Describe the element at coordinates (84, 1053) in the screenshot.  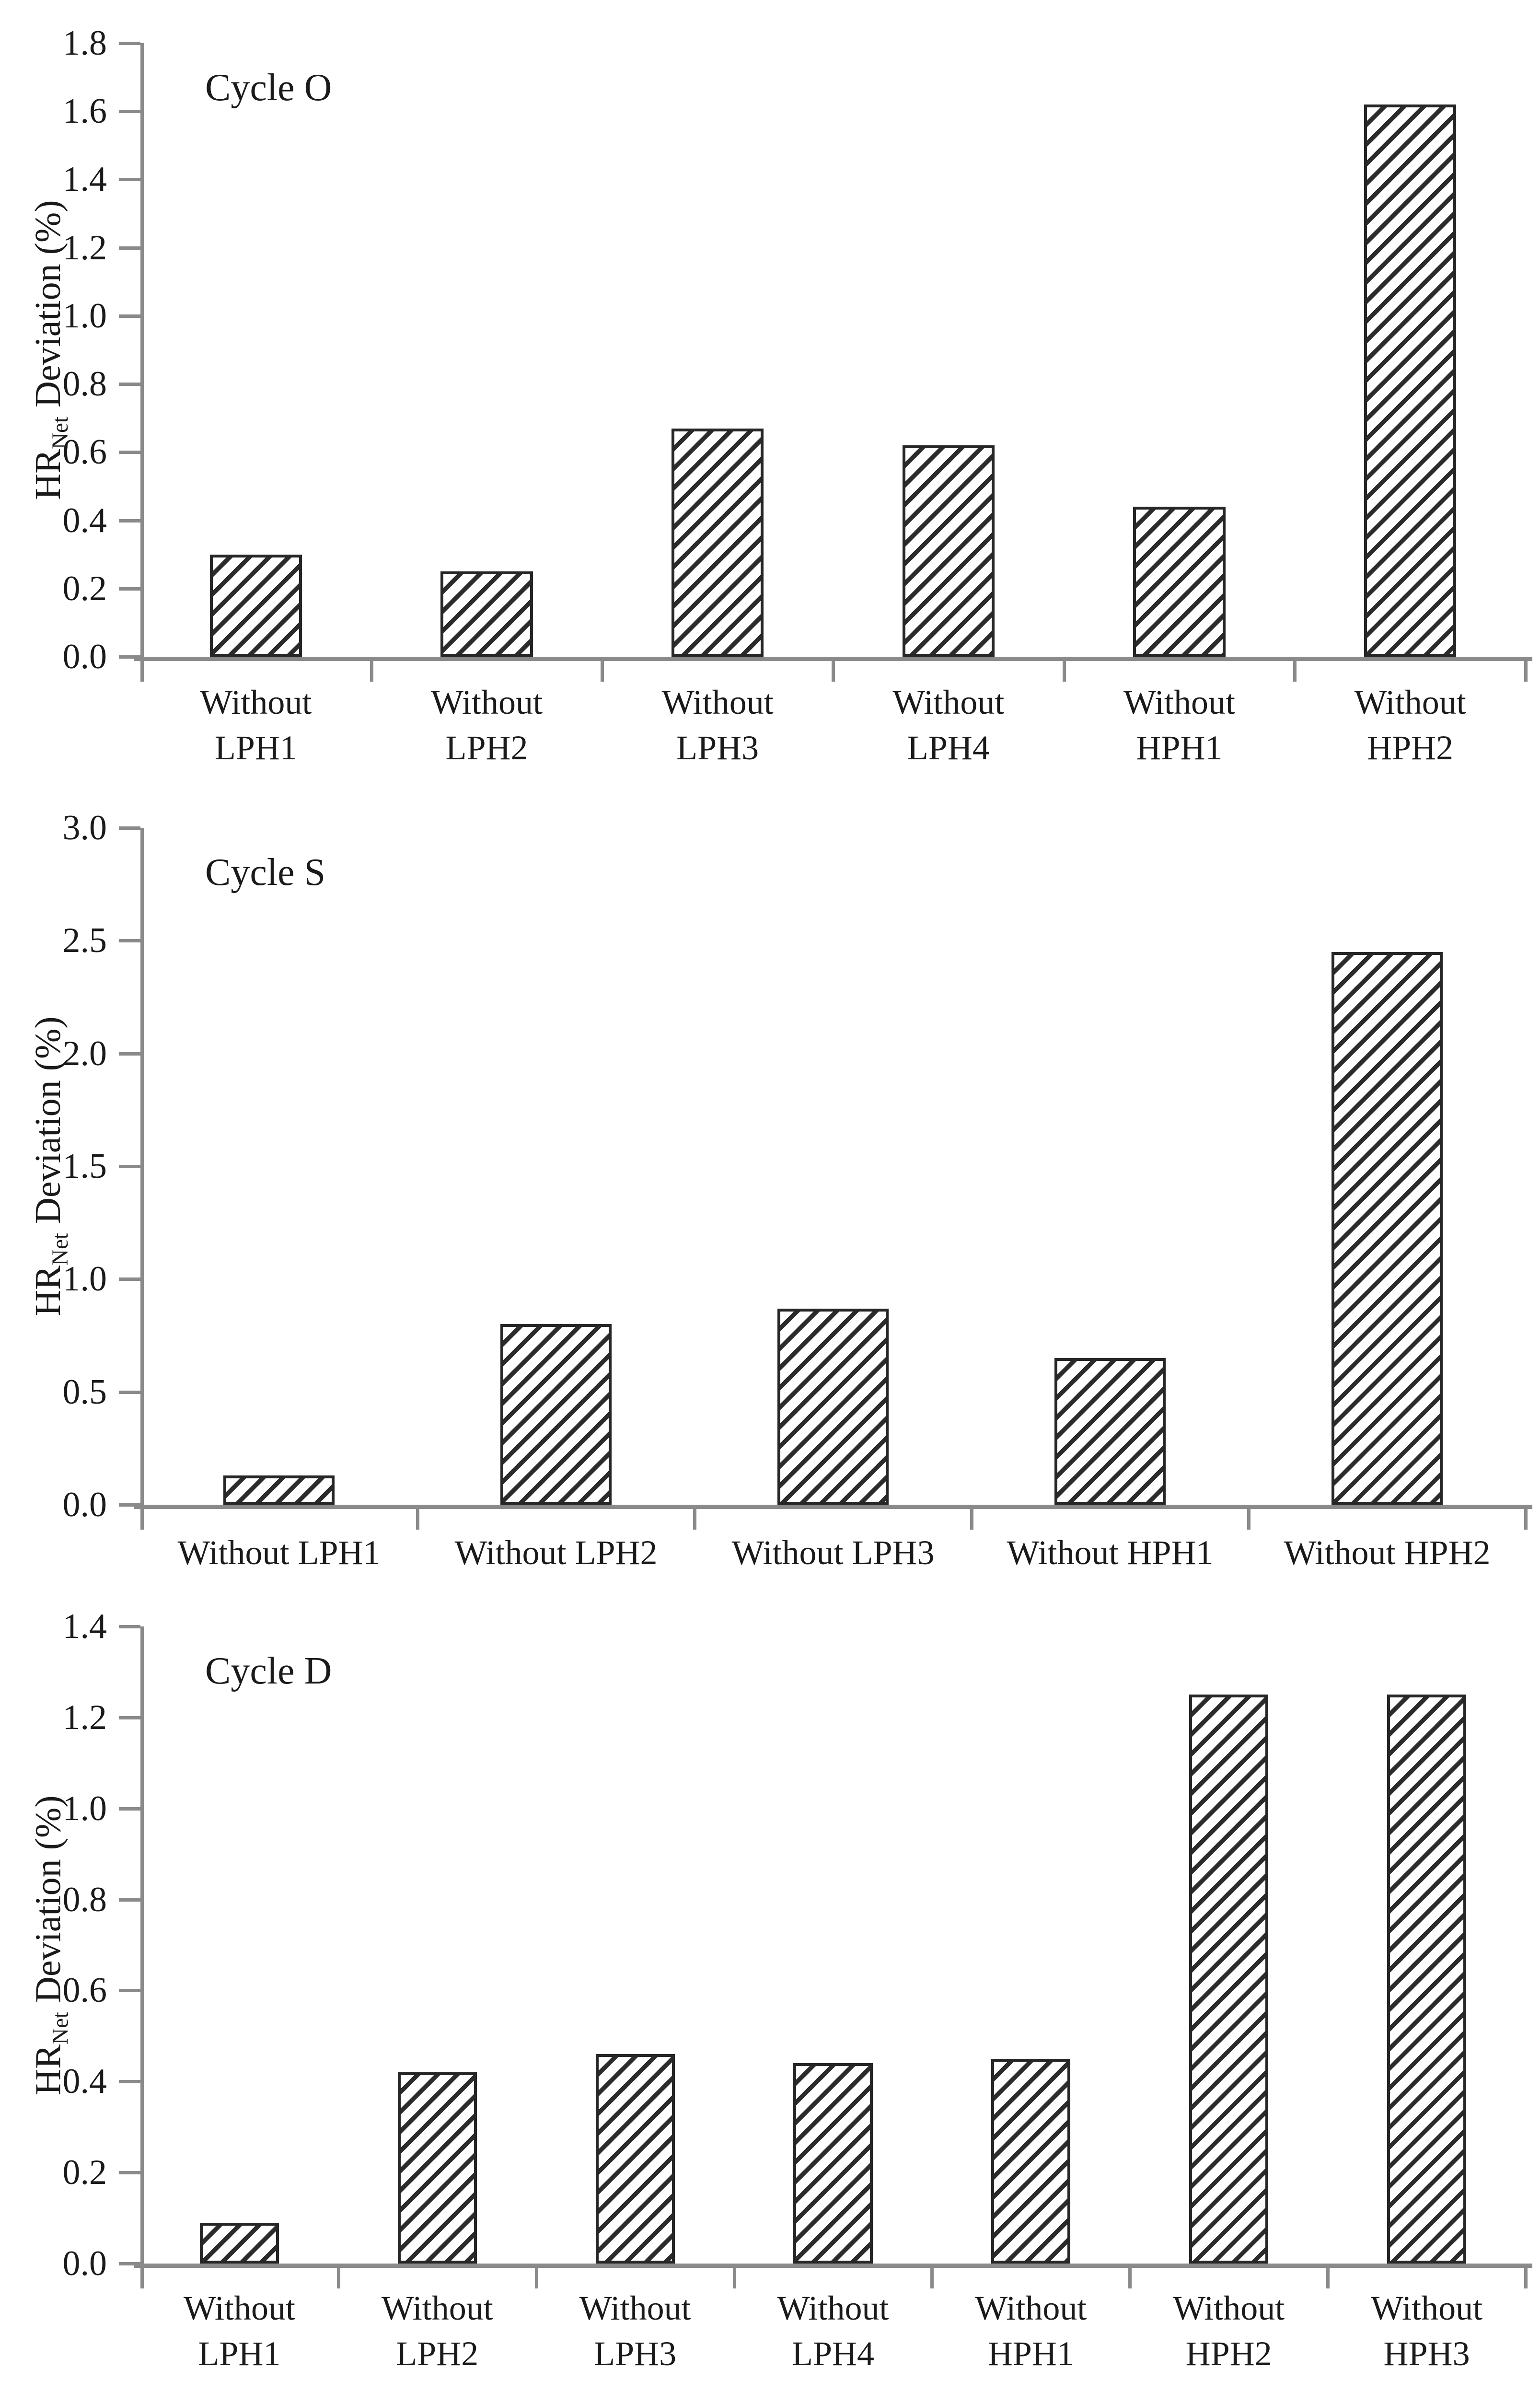
I see `y-tick-label: 2.0` at that location.